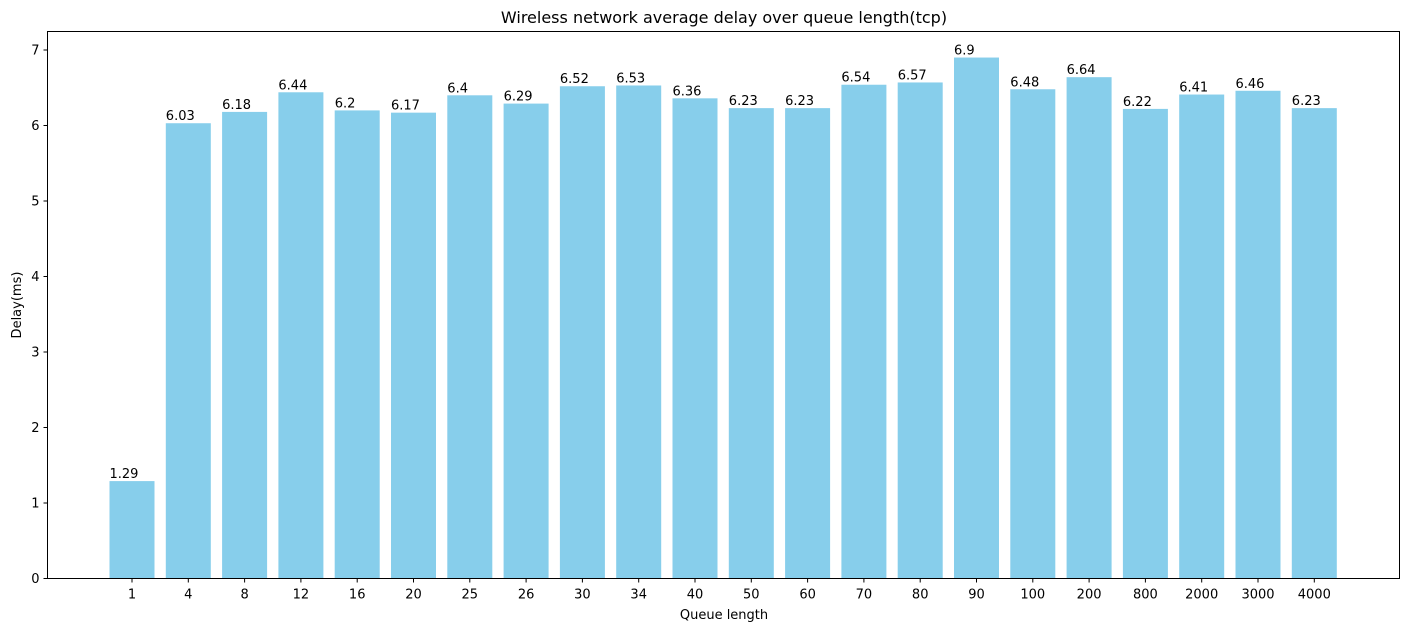 The image size is (1409, 635). What do you see at coordinates (35, 579) in the screenshot?
I see `y-tick-label: 0` at bounding box center [35, 579].